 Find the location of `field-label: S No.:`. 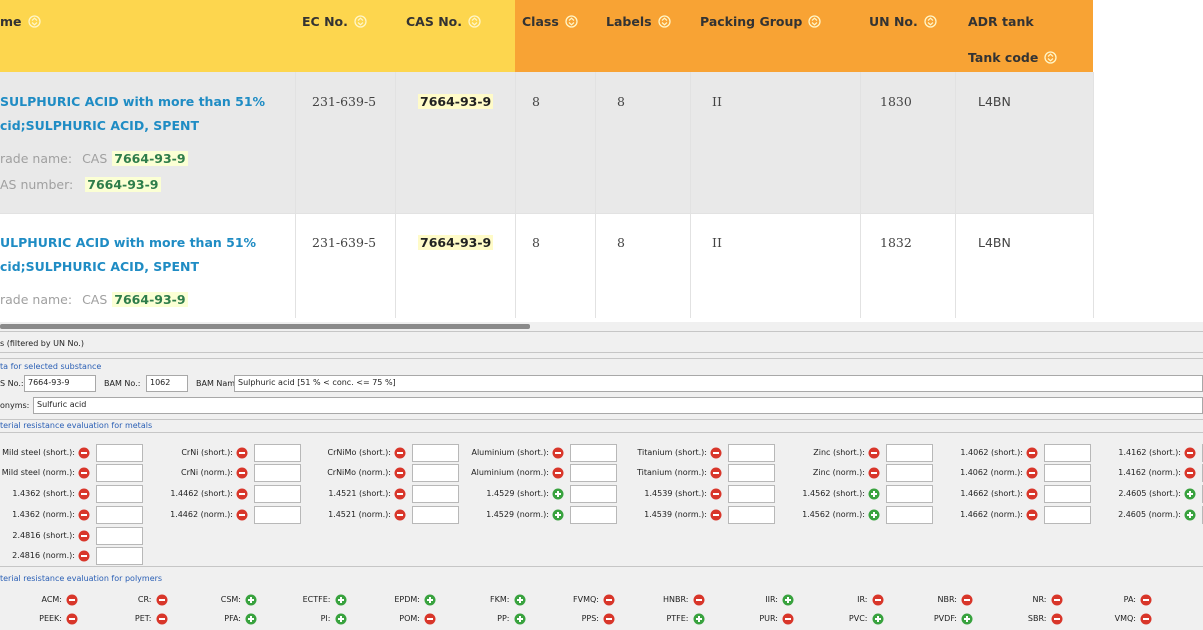

field-label: S No.: is located at coordinates (12, 383).